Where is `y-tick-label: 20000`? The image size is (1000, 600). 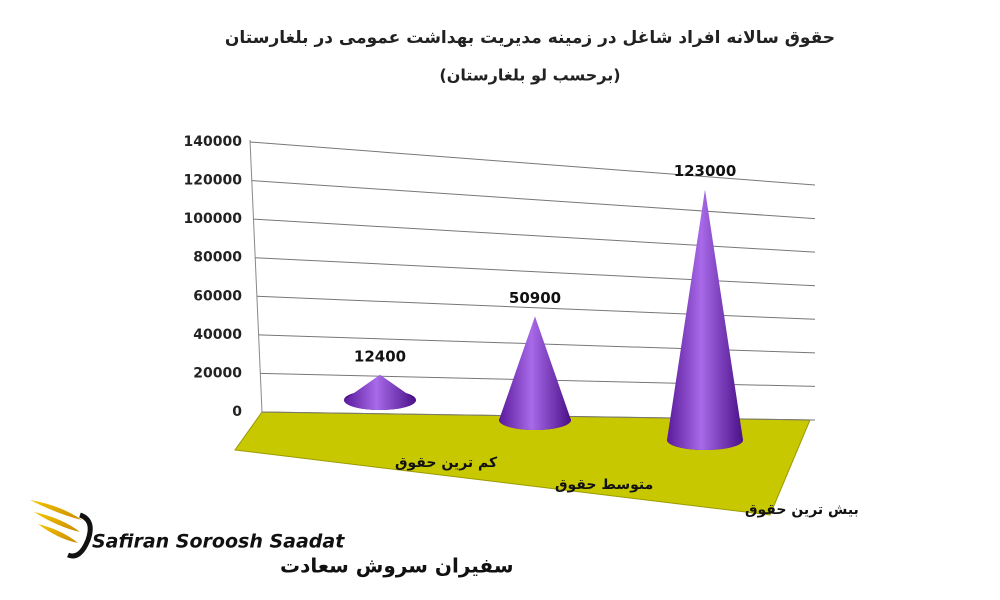 y-tick-label: 20000 is located at coordinates (217, 373).